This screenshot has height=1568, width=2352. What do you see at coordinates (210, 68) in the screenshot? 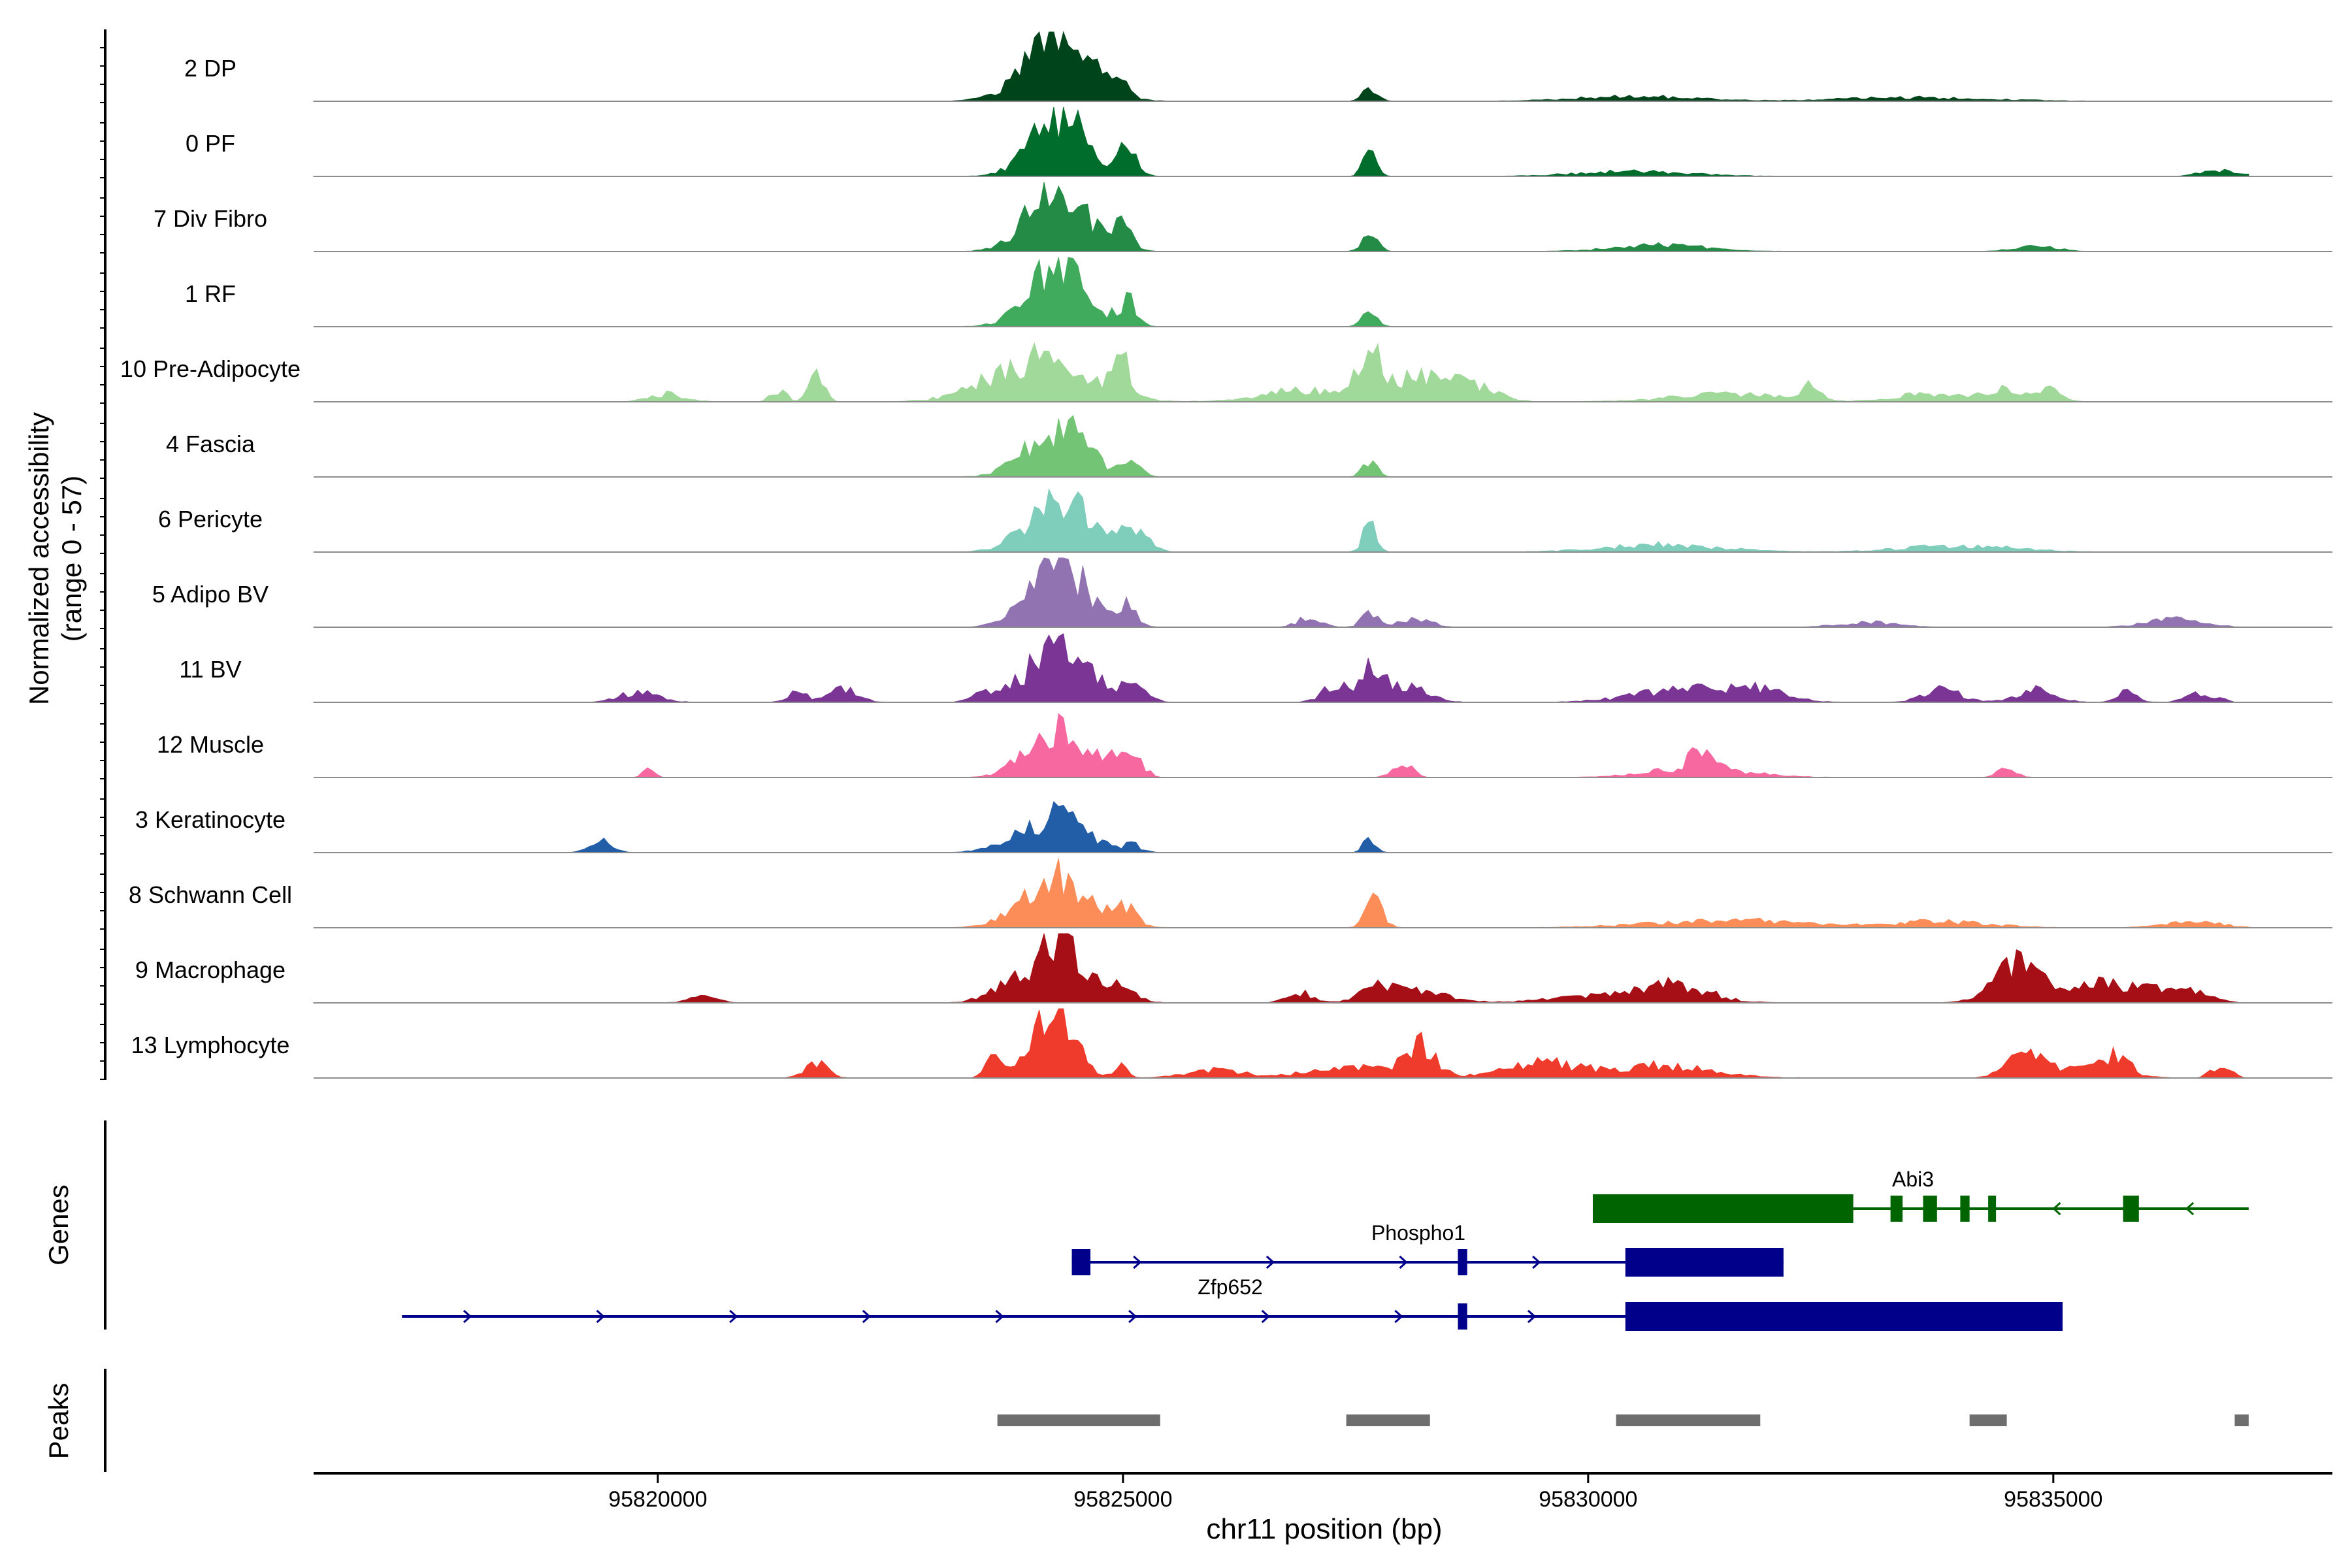
I see `track-label-0: 2 DP` at bounding box center [210, 68].